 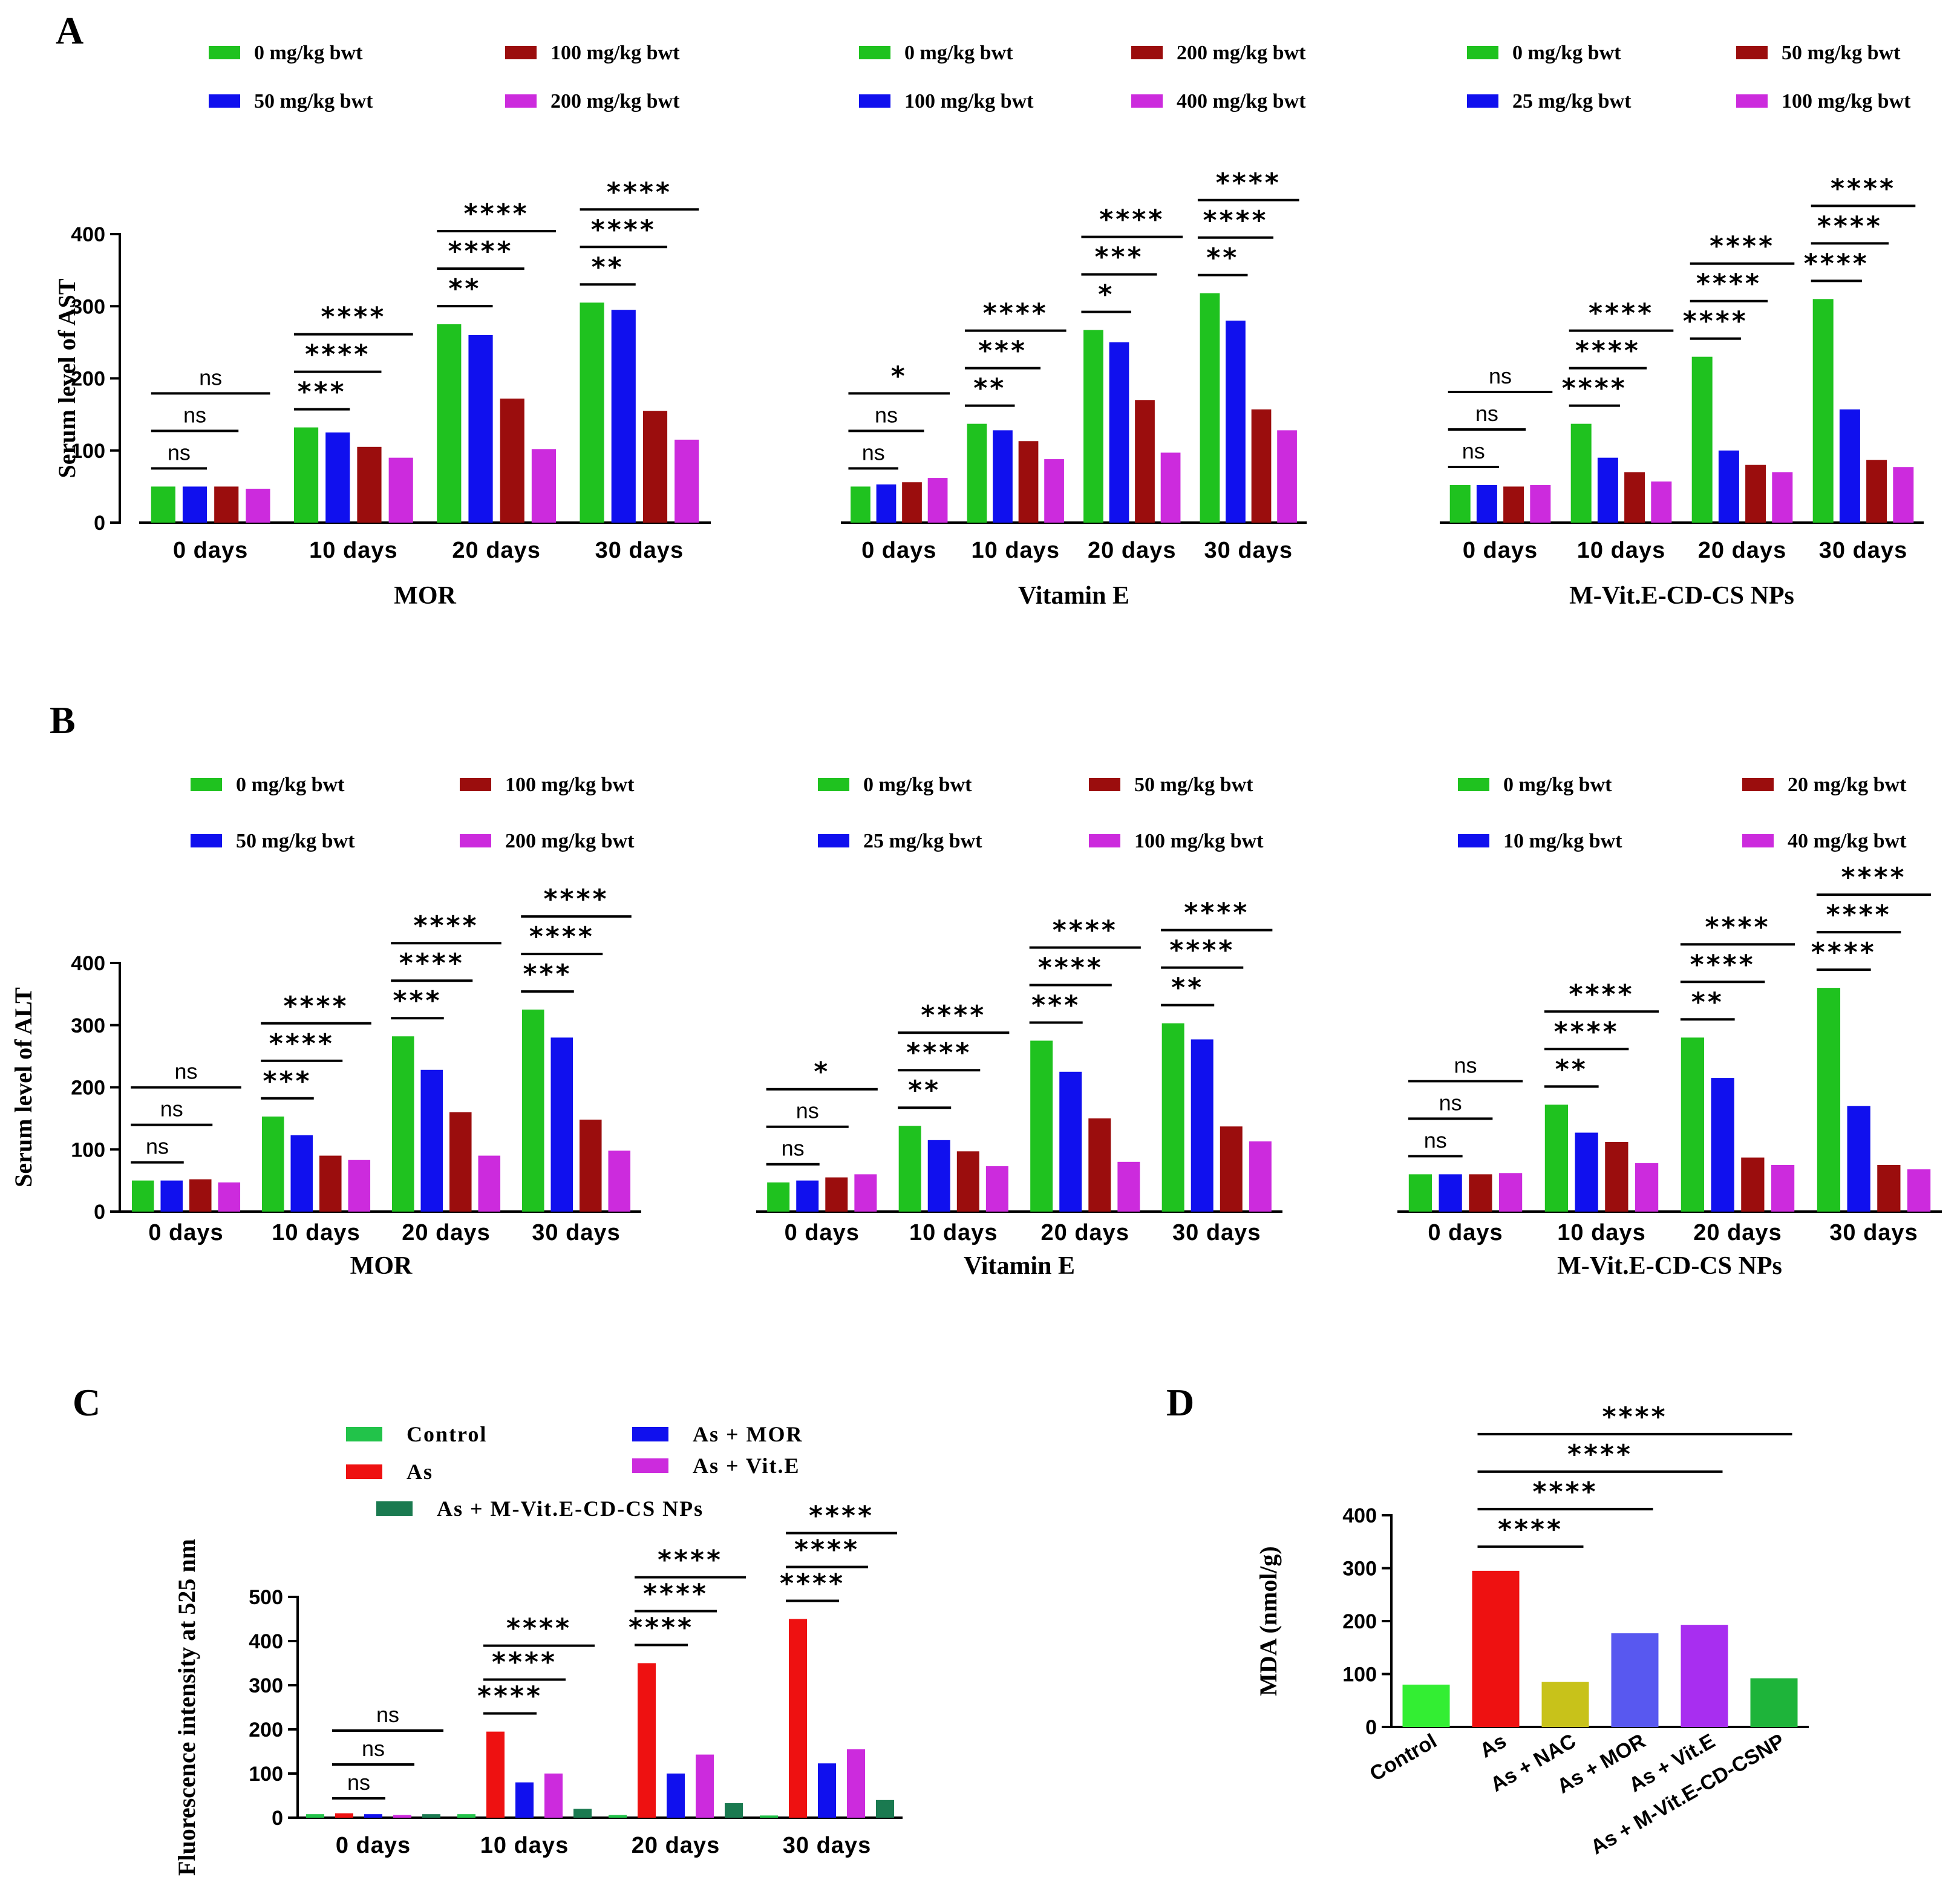 I want to click on sig-label-D: ****, so click(x=1531, y=1529).